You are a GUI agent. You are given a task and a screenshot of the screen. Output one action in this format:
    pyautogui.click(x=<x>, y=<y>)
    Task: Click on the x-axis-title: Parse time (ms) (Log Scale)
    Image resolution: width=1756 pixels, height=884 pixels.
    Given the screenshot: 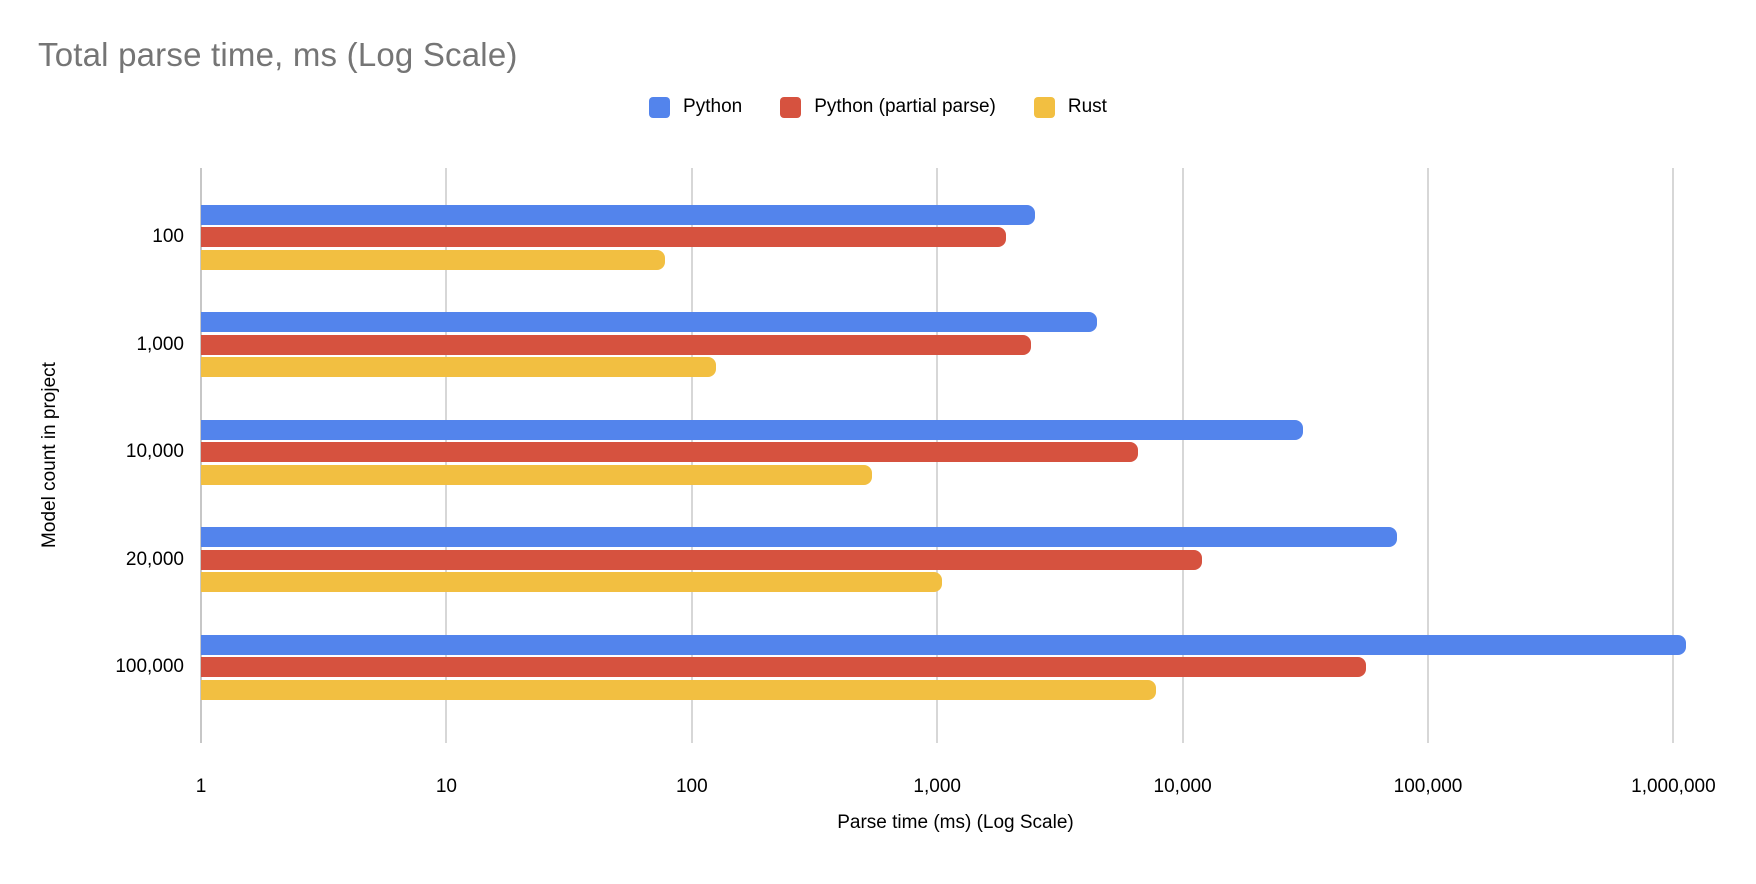 What is the action you would take?
    pyautogui.click(x=955, y=822)
    